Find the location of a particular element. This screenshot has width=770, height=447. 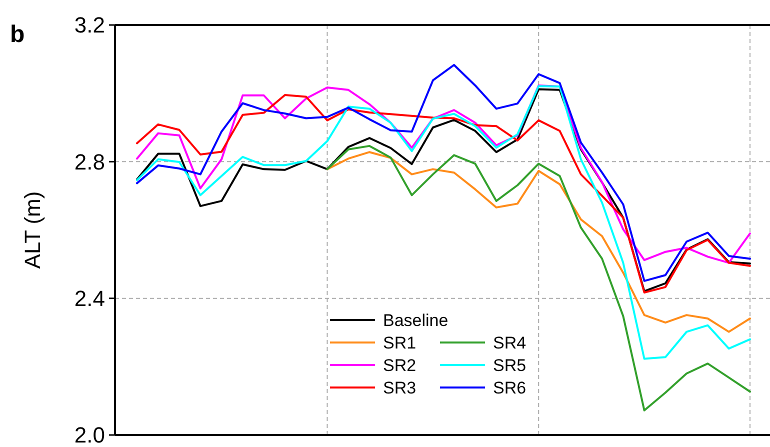

y-tick-label: 2.0 is located at coordinates (89, 434).